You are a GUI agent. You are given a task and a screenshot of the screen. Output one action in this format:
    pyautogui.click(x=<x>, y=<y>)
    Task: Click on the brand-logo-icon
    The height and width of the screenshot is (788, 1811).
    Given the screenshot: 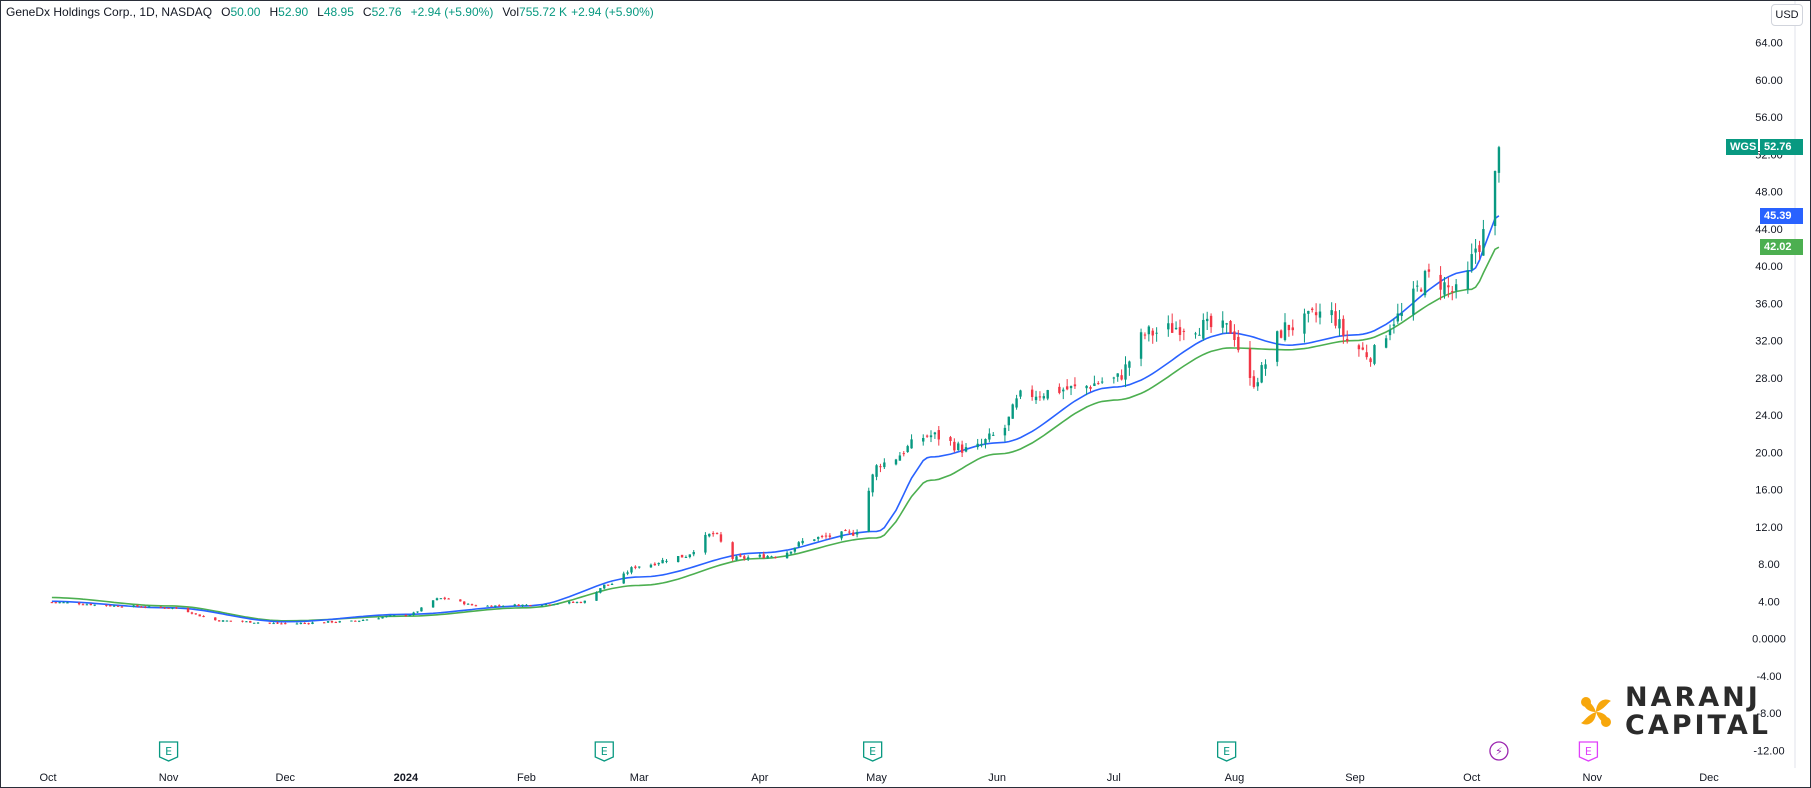 What is the action you would take?
    pyautogui.click(x=1596, y=712)
    